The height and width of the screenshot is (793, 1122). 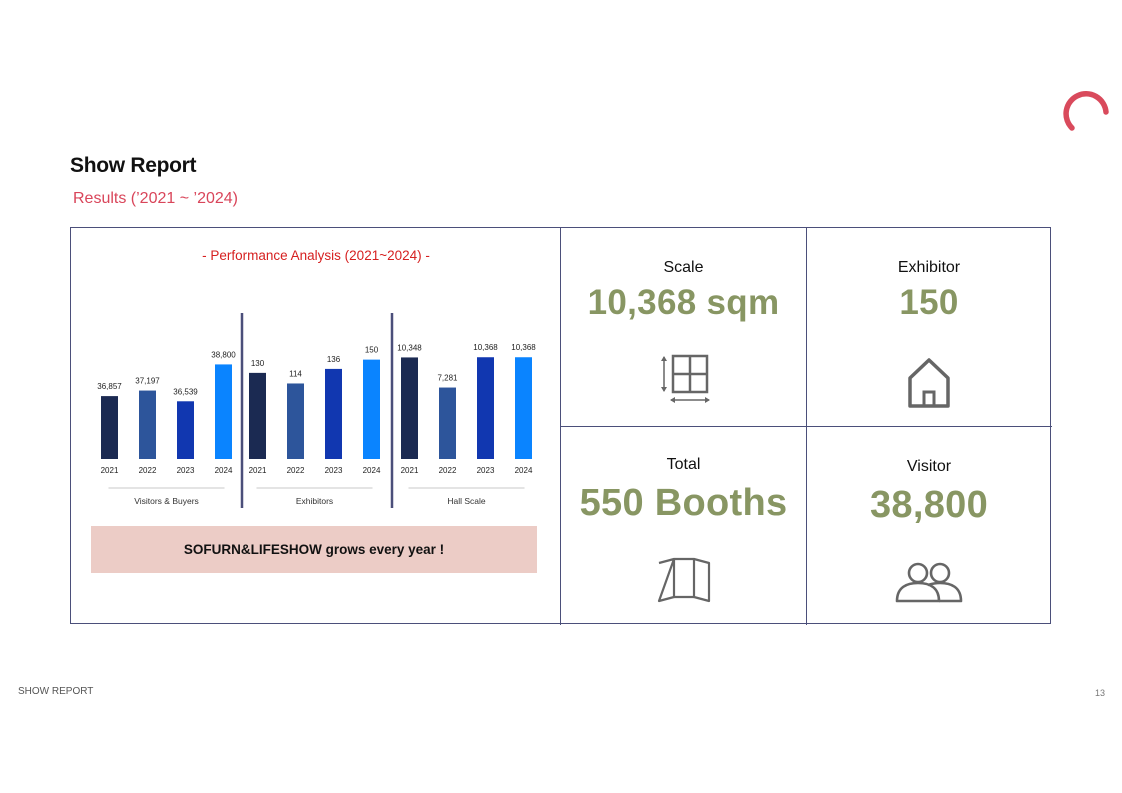 What do you see at coordinates (683, 302) in the screenshot?
I see `stat-scale-value: 10,368 sqm` at bounding box center [683, 302].